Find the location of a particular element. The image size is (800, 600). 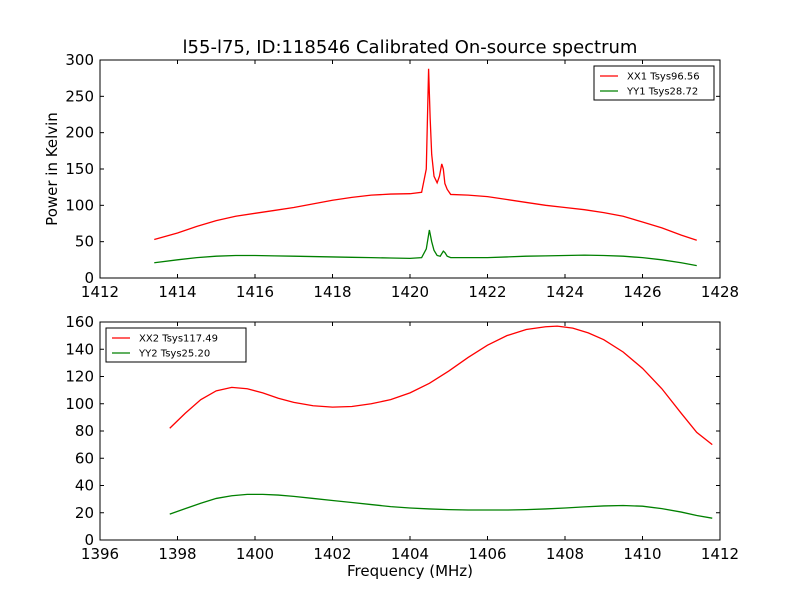

legend: XX1 Tsys96.56 YY1 Tsys28.72 is located at coordinates (654, 83).